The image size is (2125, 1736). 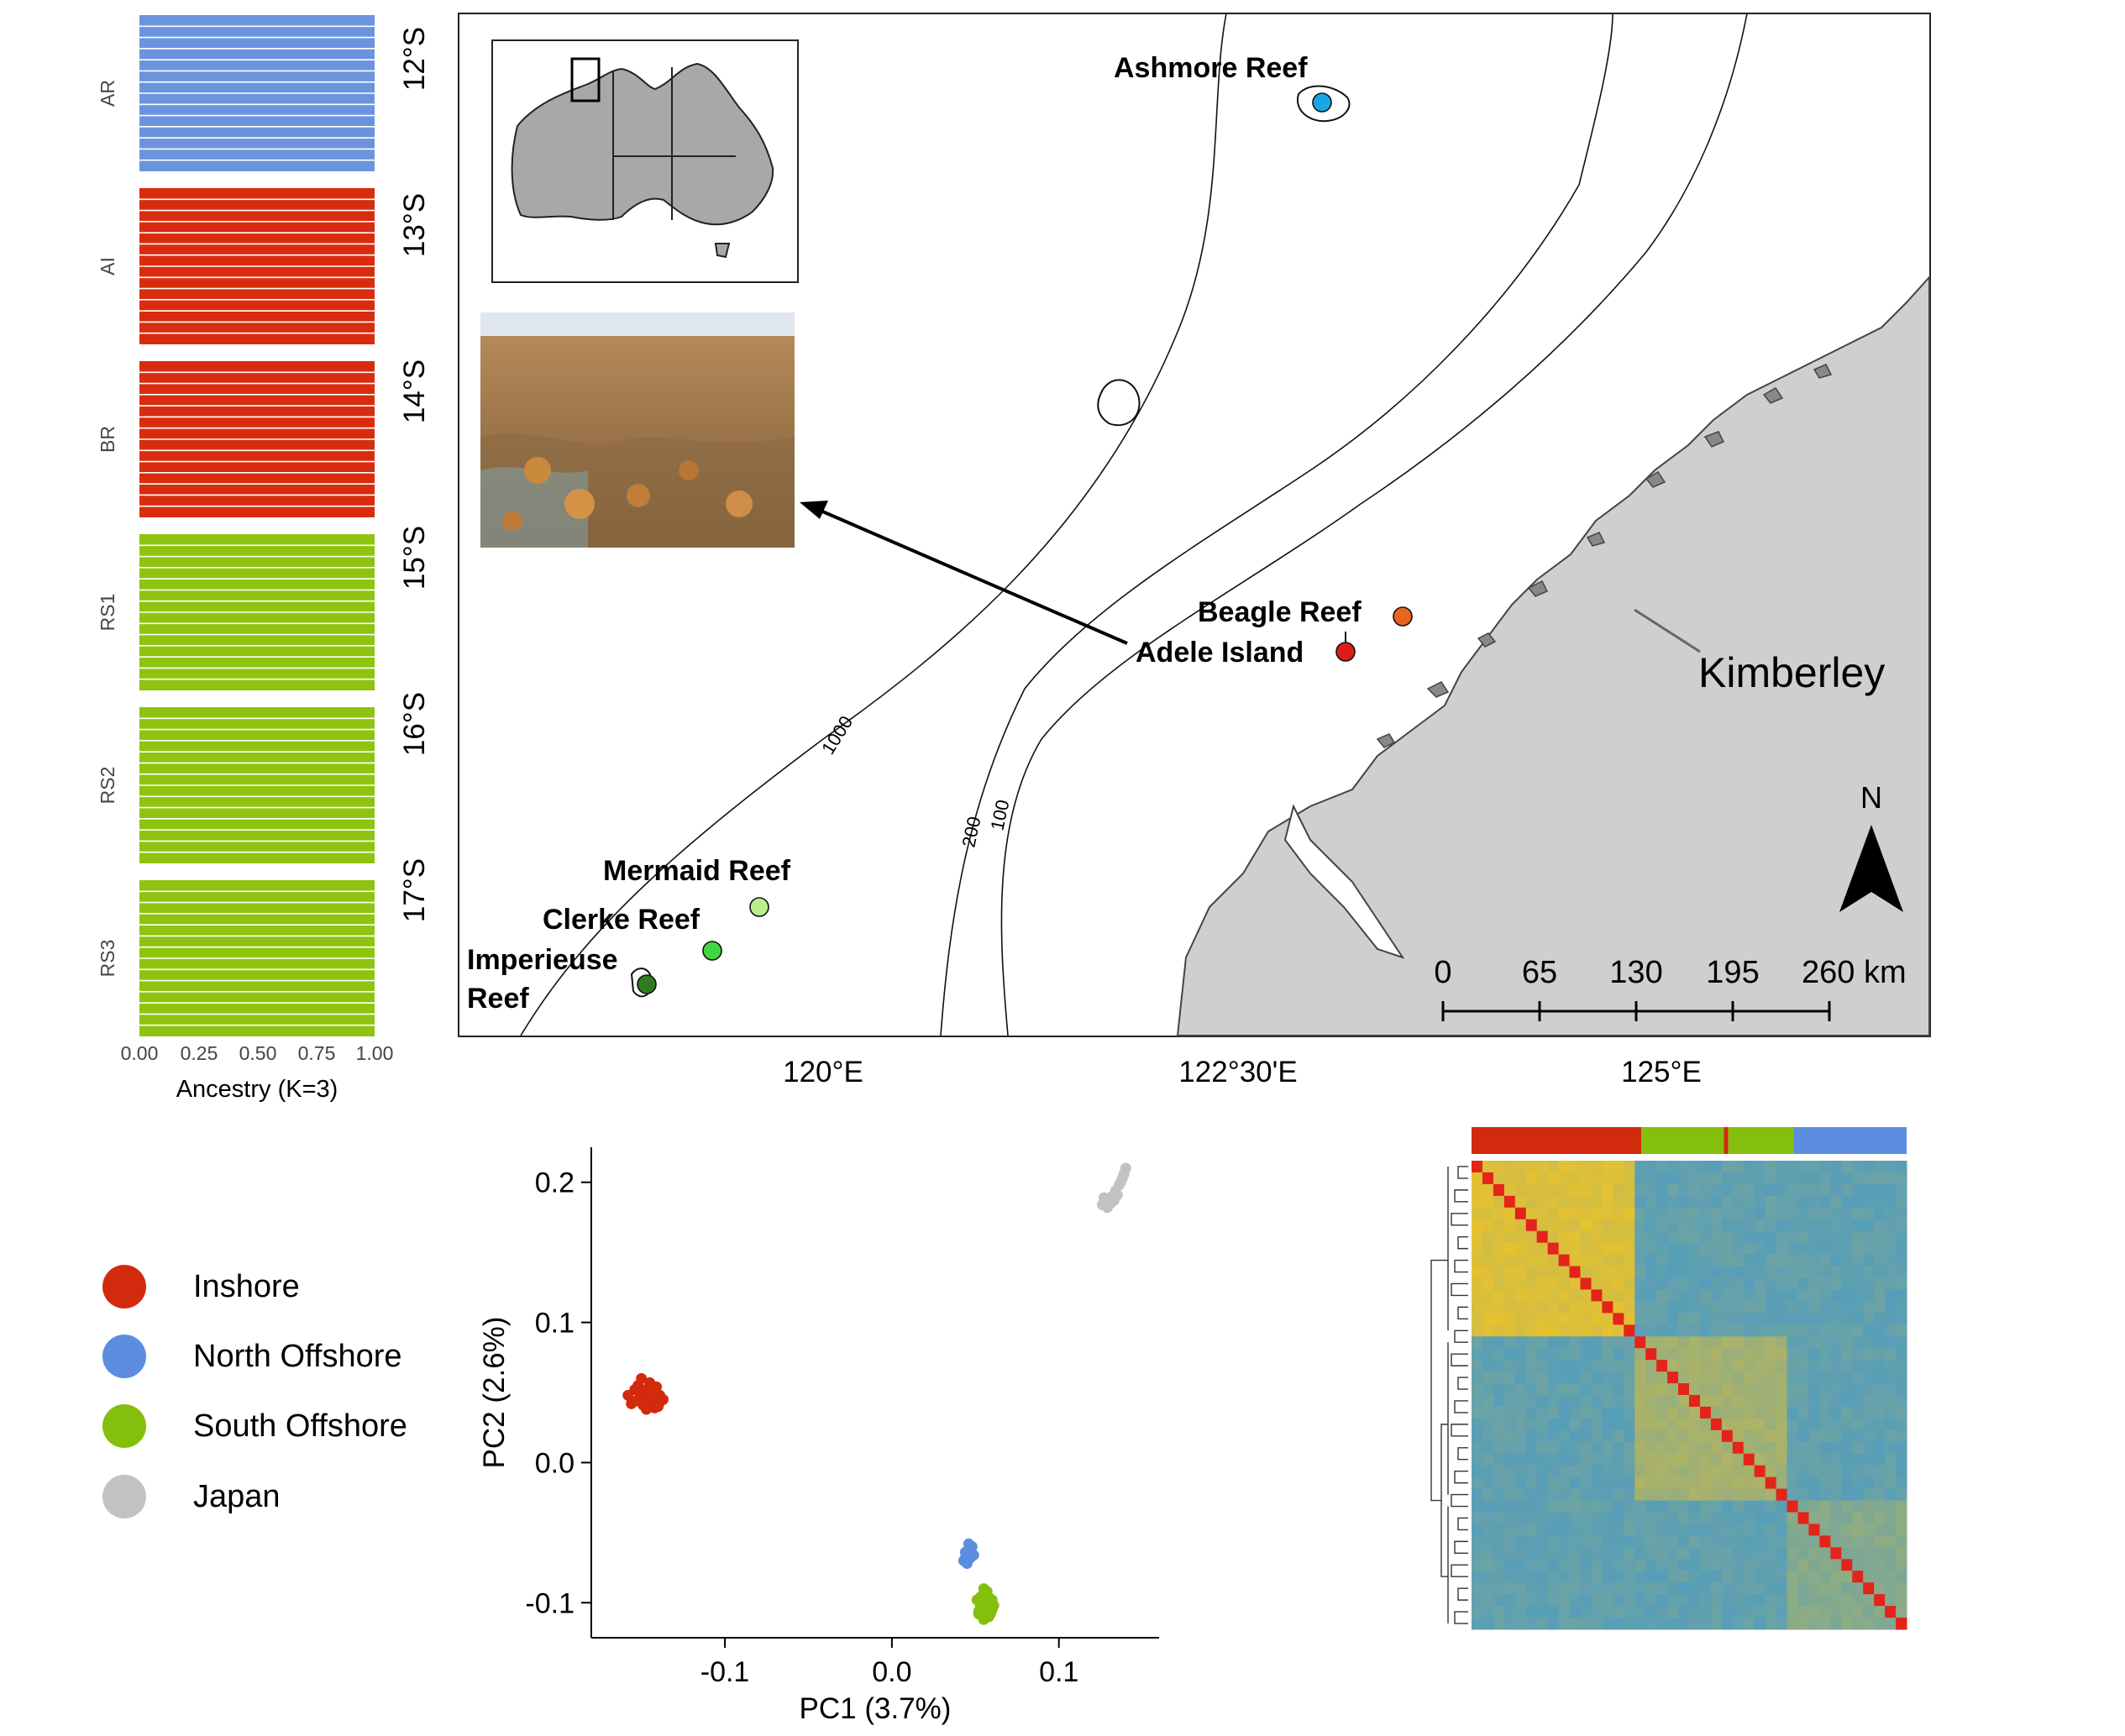 What do you see at coordinates (1121, 1182) in the screenshot?
I see `pca-point-japan` at bounding box center [1121, 1182].